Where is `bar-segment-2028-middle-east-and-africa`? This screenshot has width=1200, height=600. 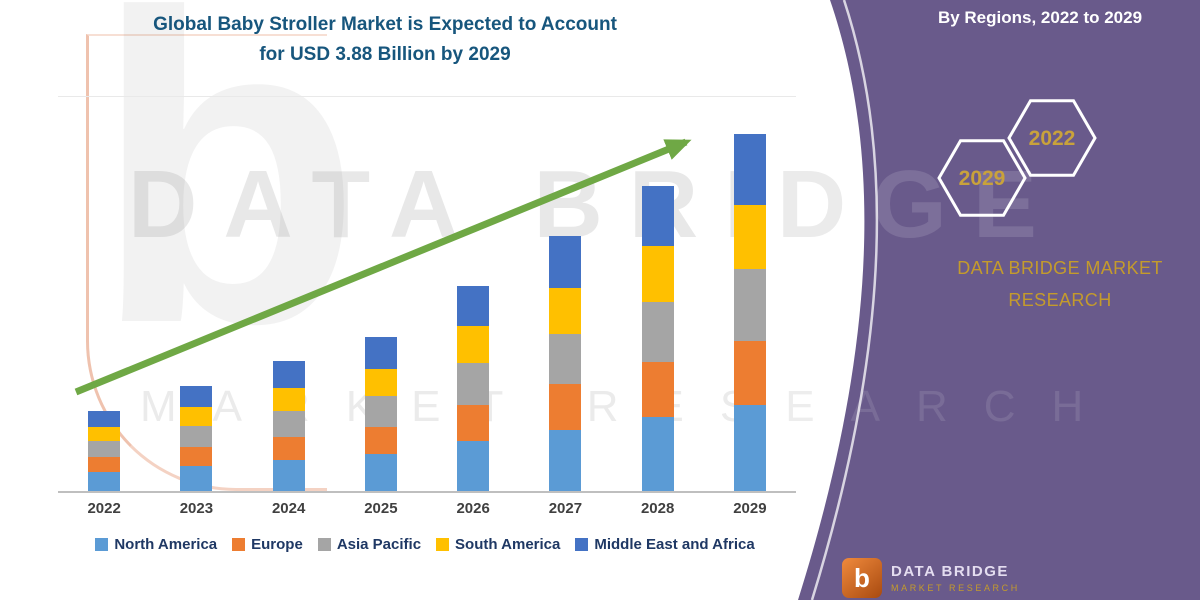
bar-segment-2028-middle-east-and-africa is located at coordinates (657, 216).